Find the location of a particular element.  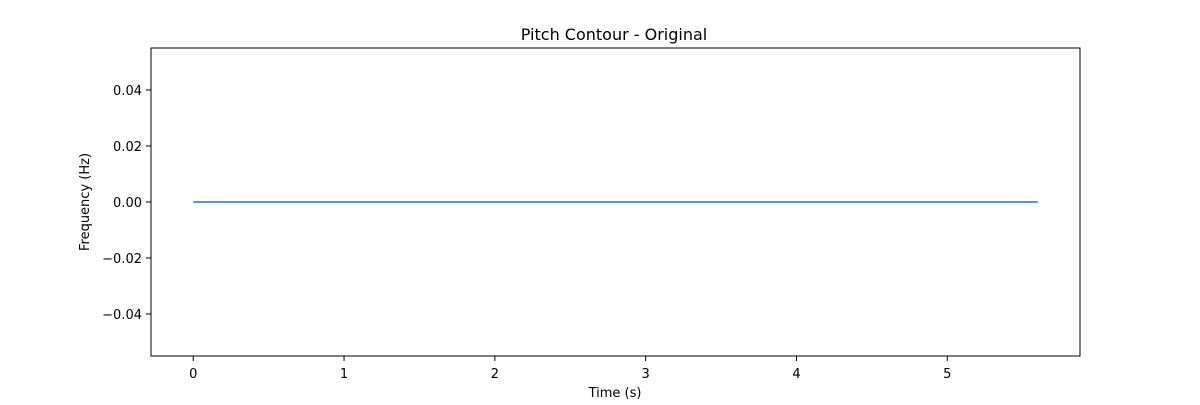

y-tick-label: 0.00 is located at coordinates (127, 203).